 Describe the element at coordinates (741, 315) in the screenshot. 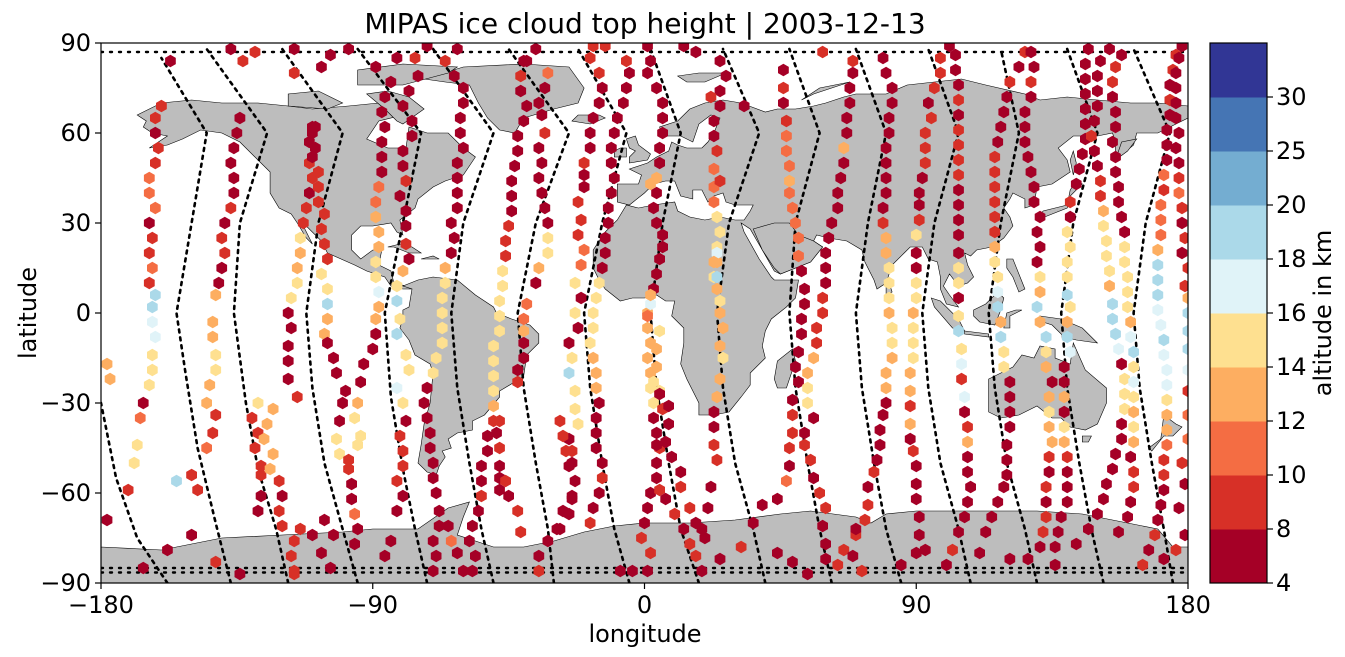

I see `orbit-track` at that location.